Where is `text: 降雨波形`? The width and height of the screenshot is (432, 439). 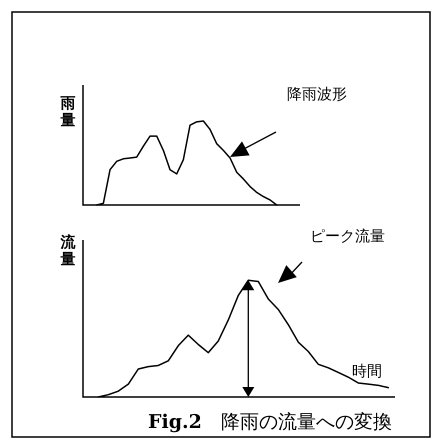 text: 降雨波形 is located at coordinates (317, 94).